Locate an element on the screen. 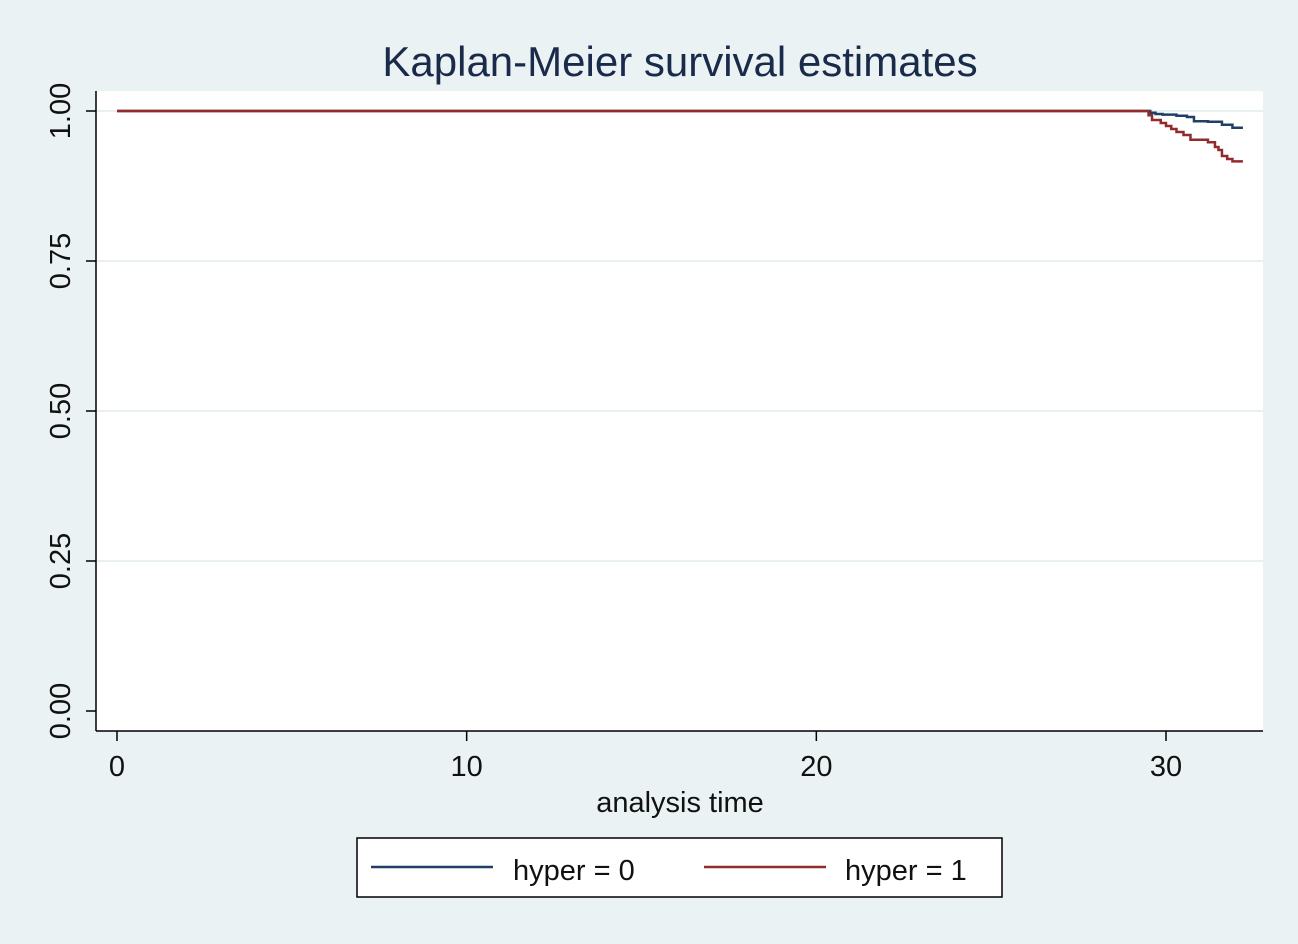  series-lines is located at coordinates (680, 136).